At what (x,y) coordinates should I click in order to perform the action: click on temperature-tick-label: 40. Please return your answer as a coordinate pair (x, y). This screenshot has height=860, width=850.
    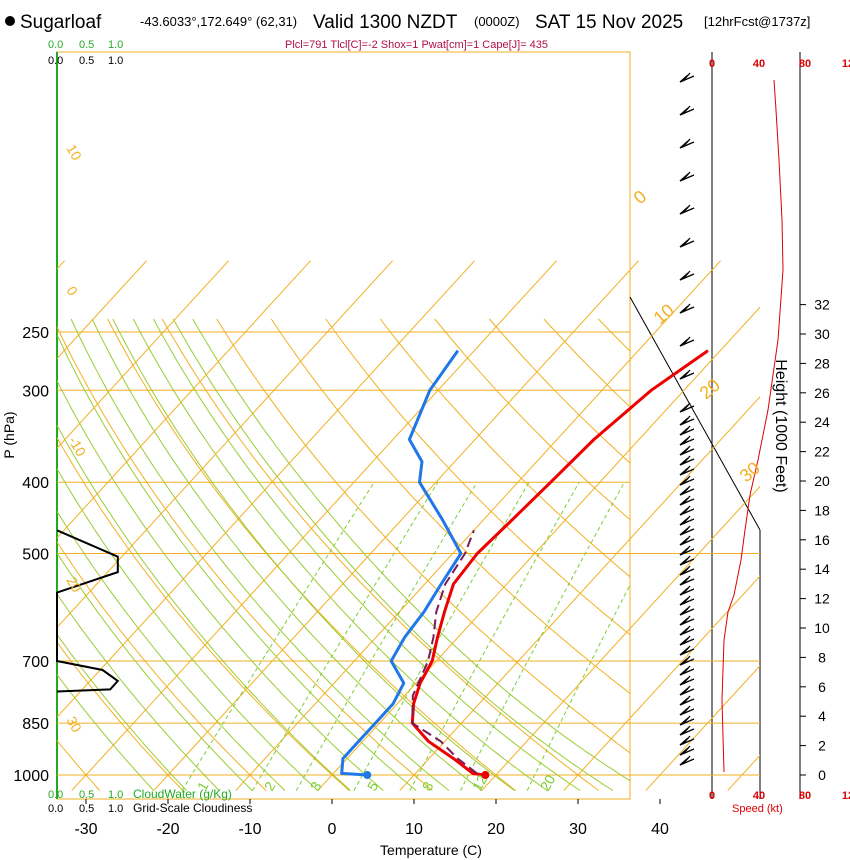
    Looking at the image, I should click on (660, 829).